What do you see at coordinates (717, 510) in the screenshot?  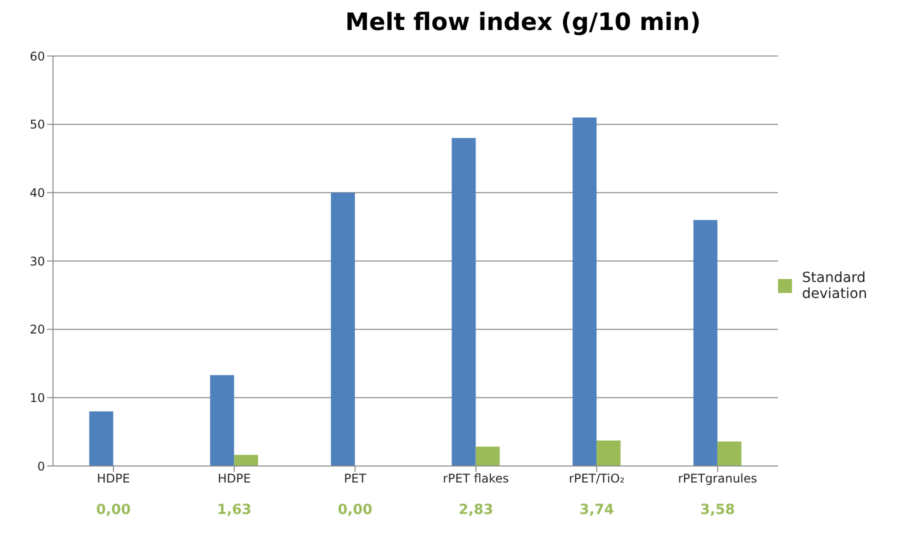 I see `data-label: 3,58` at bounding box center [717, 510].